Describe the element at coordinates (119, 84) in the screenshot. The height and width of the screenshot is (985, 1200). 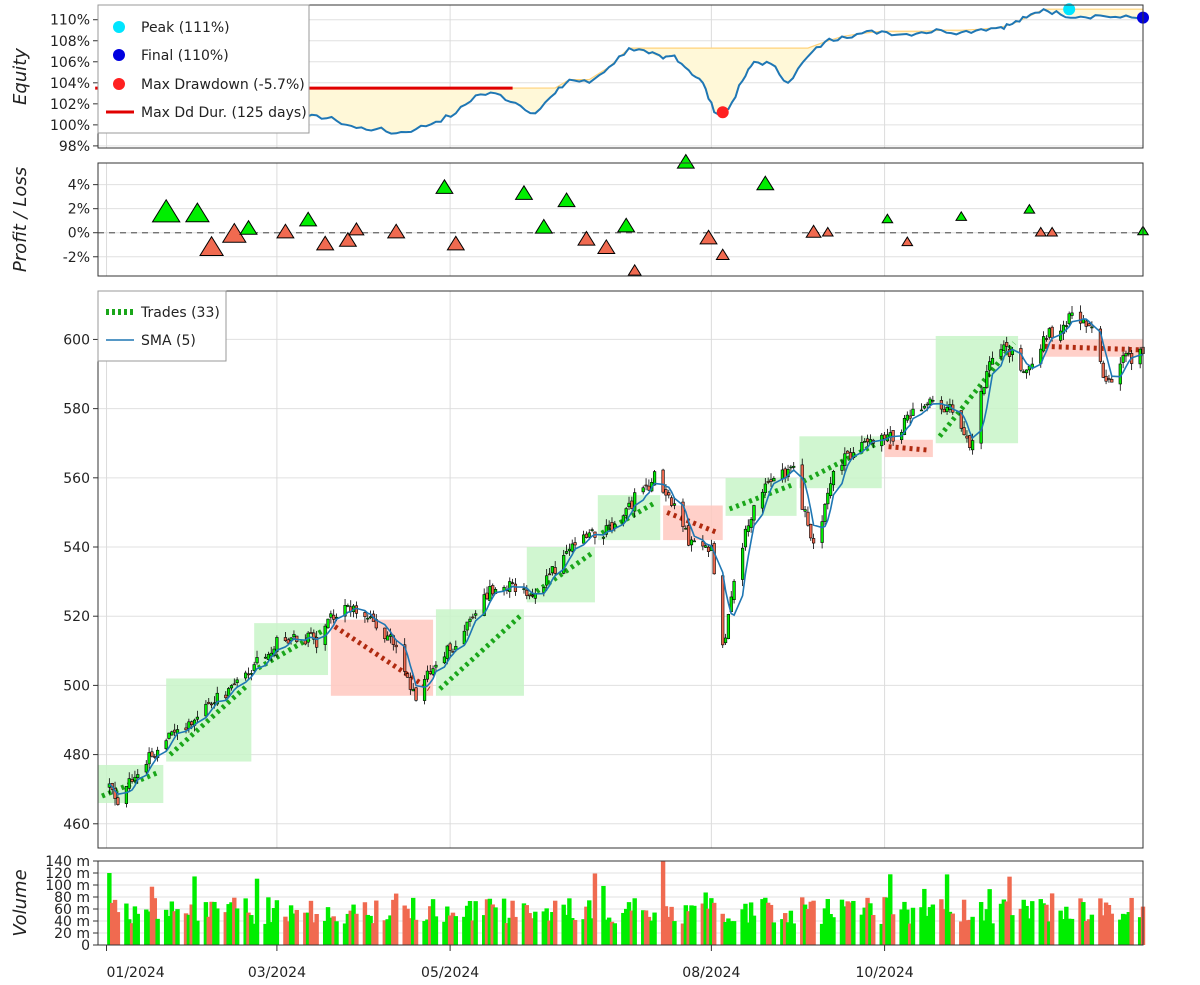
I see `legend-max-drawdown-swatch` at that location.